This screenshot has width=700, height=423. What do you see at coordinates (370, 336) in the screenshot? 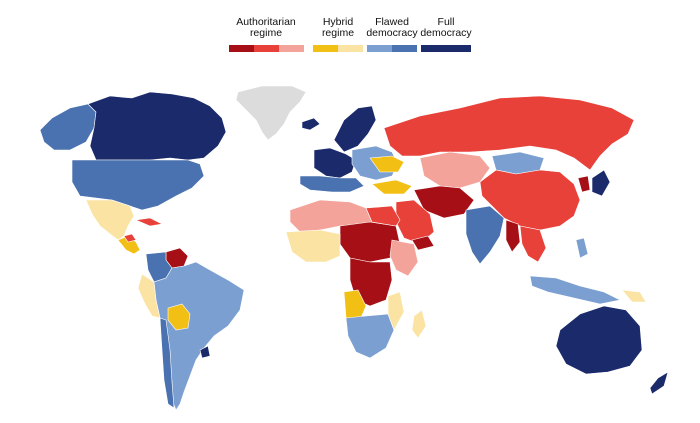
I see `region-southern-africa` at bounding box center [370, 336].